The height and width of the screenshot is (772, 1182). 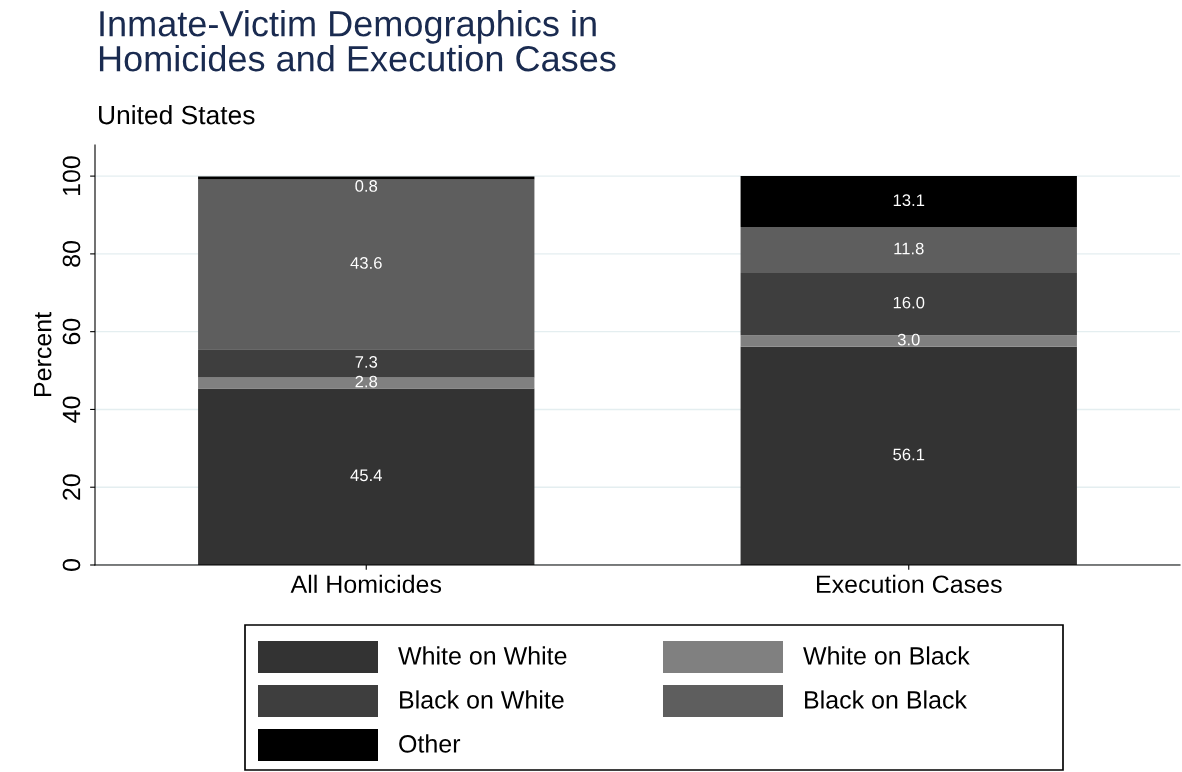 I want to click on y-tick-label: 80, so click(x=71, y=253).